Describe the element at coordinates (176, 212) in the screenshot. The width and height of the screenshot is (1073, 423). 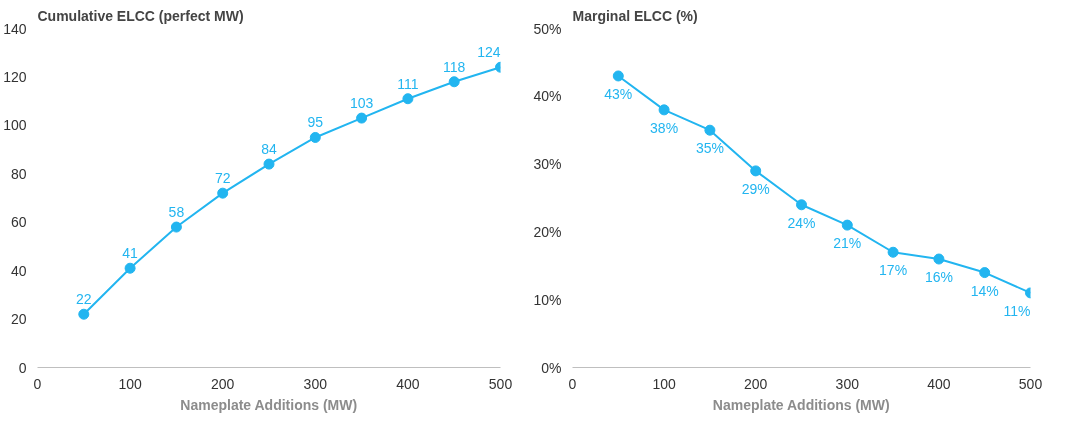
I see `data-label: 58` at that location.